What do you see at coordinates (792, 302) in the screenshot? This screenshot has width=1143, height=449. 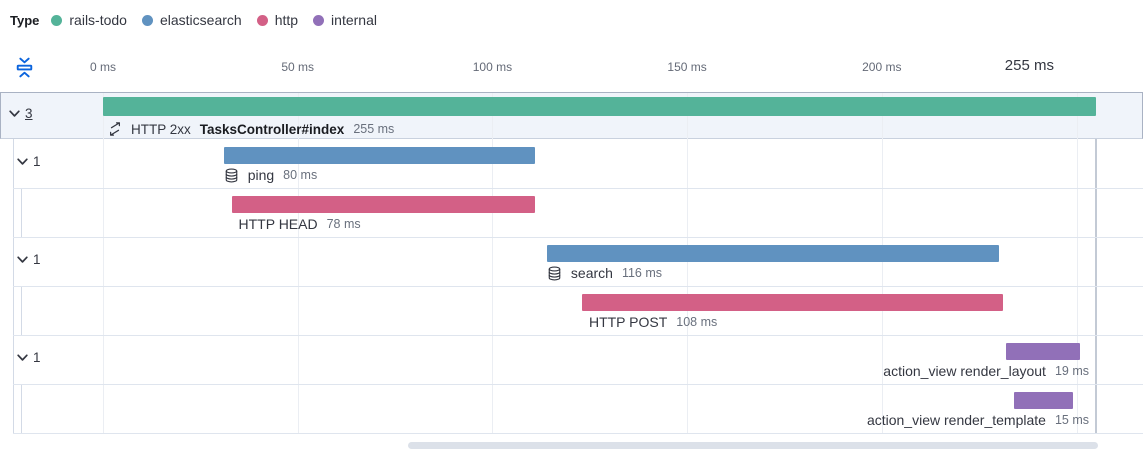 I see `span-bar-http-post` at bounding box center [792, 302].